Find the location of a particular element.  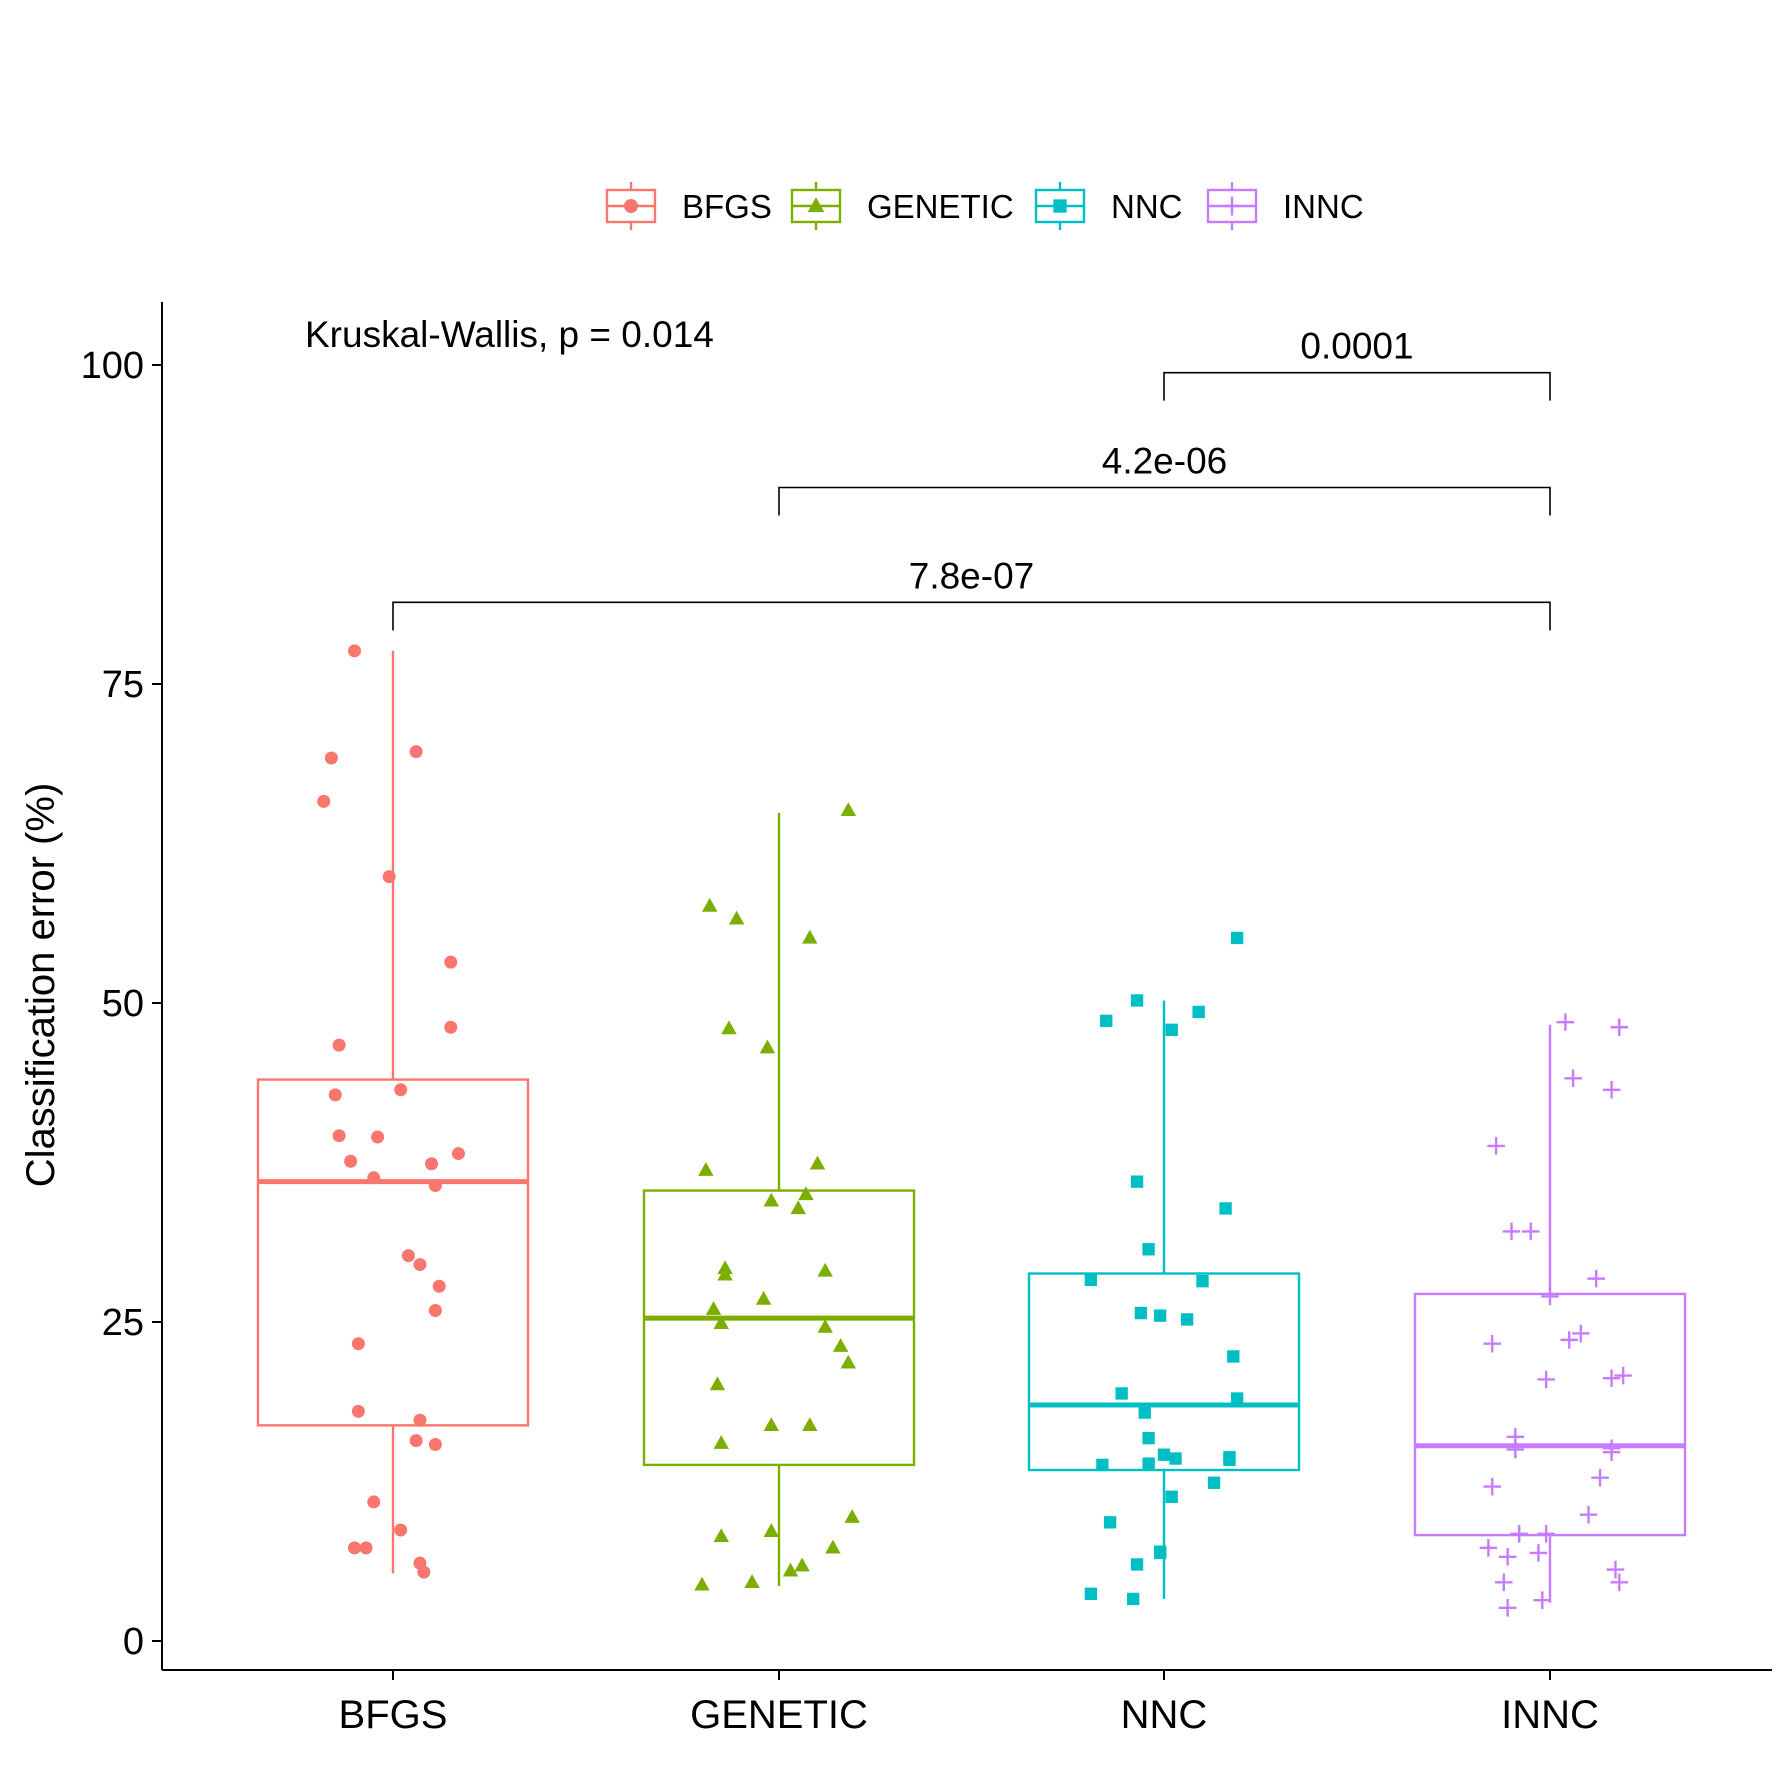

legend-key-triangle-icon is located at coordinates (816, 205).